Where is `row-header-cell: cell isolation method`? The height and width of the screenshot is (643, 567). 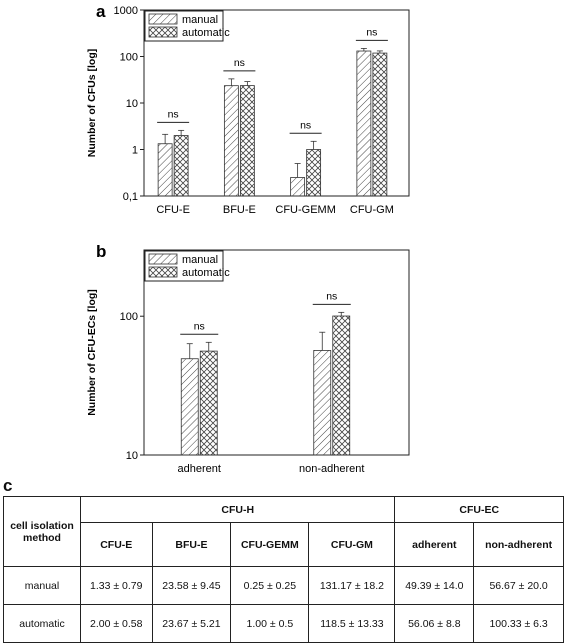 row-header-cell: cell isolation method is located at coordinates (42, 531).